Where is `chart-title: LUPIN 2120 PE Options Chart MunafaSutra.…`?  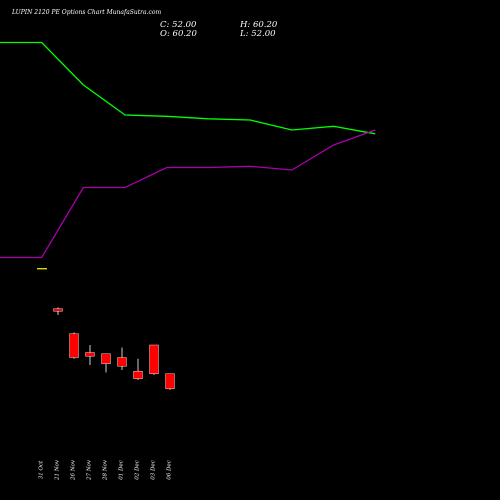
chart-title: LUPIN 2120 PE Options Chart MunafaSutra.… is located at coordinates (87, 12).